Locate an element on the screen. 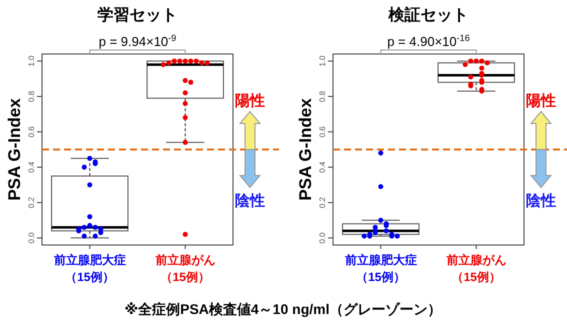  text: ※全症例PSA検査値4～10 ng/ml（グレーゾーン） is located at coordinates (283, 309).